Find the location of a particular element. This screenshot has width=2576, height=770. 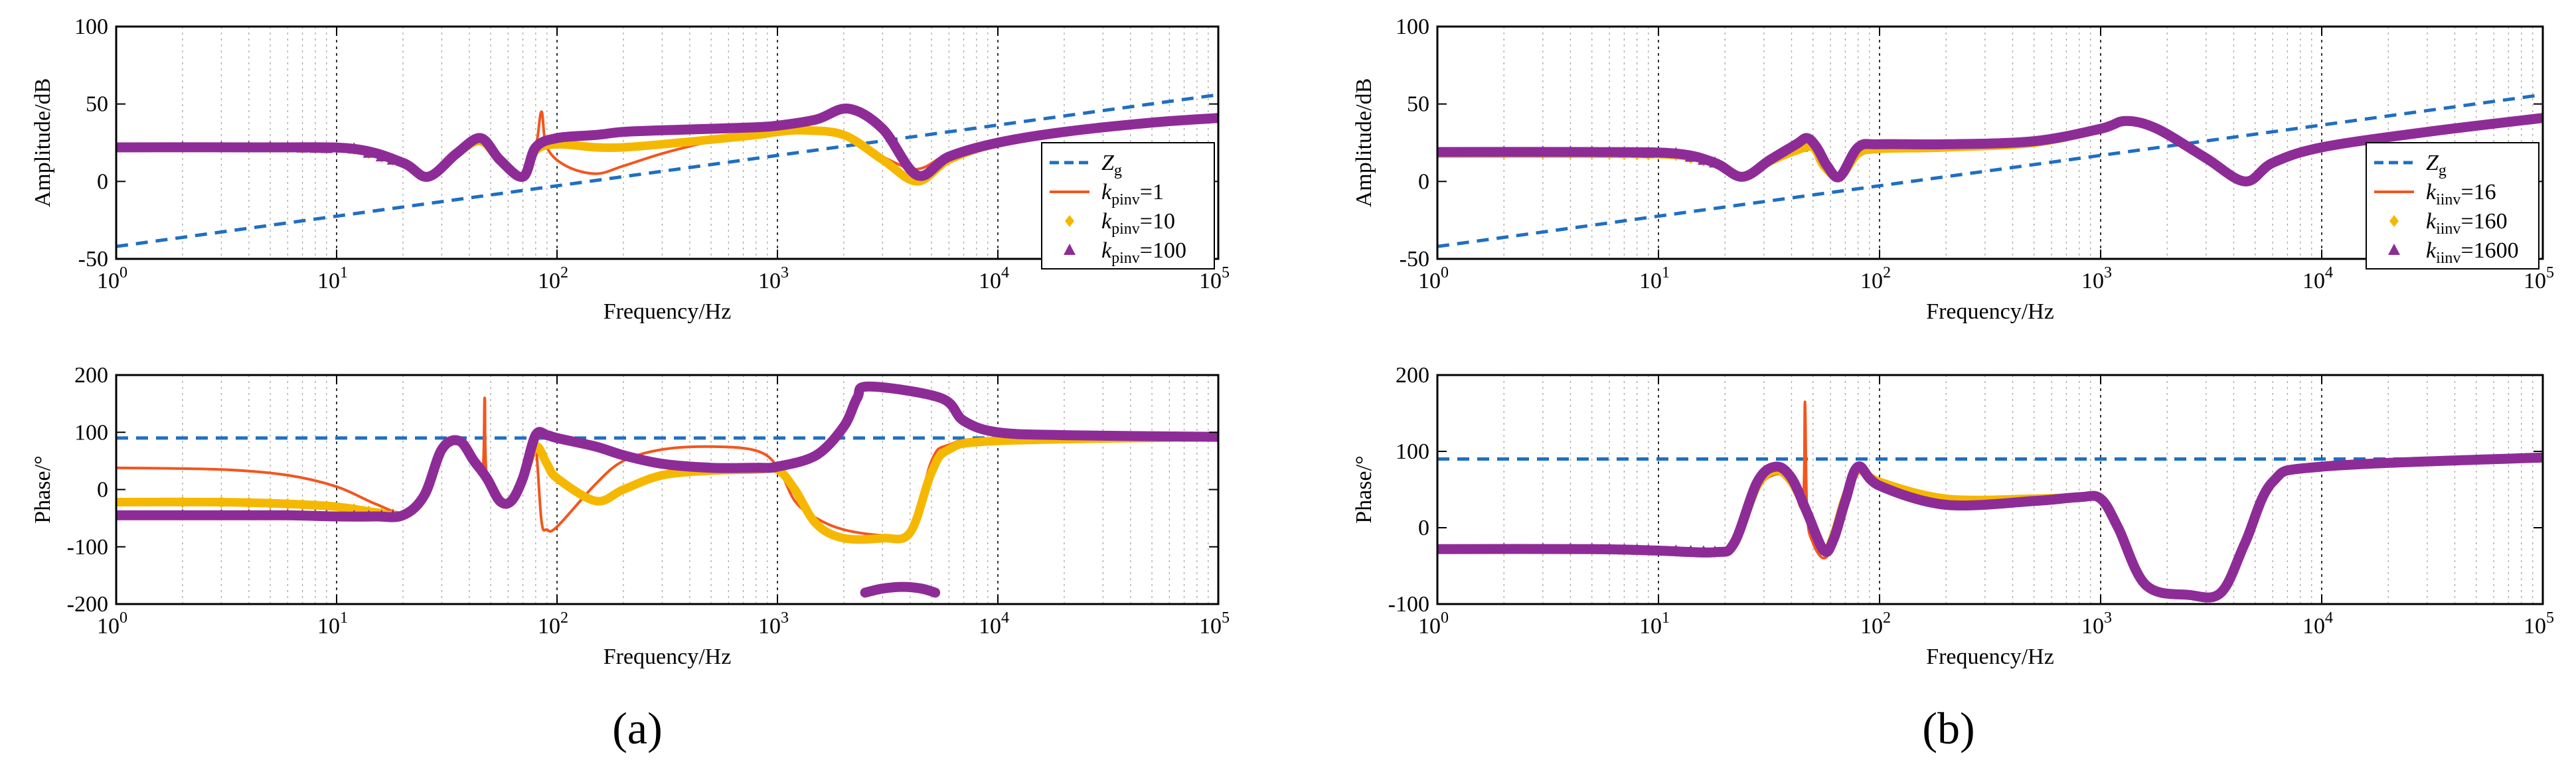

legend-entry-2: kiinv=160 is located at coordinates (2467, 223).